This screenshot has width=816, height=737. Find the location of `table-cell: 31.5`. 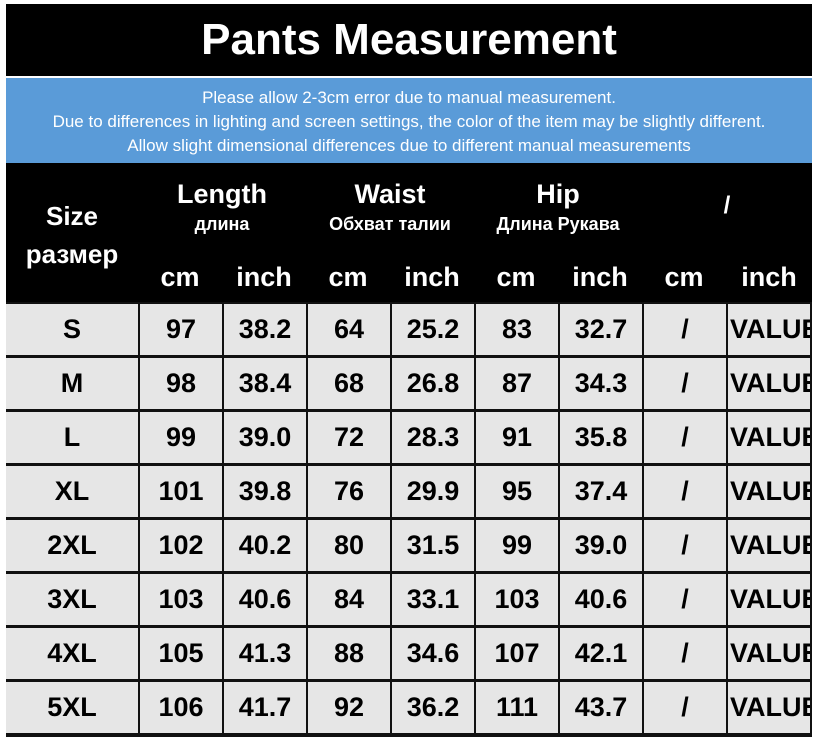

table-cell: 31.5 is located at coordinates (433, 545).